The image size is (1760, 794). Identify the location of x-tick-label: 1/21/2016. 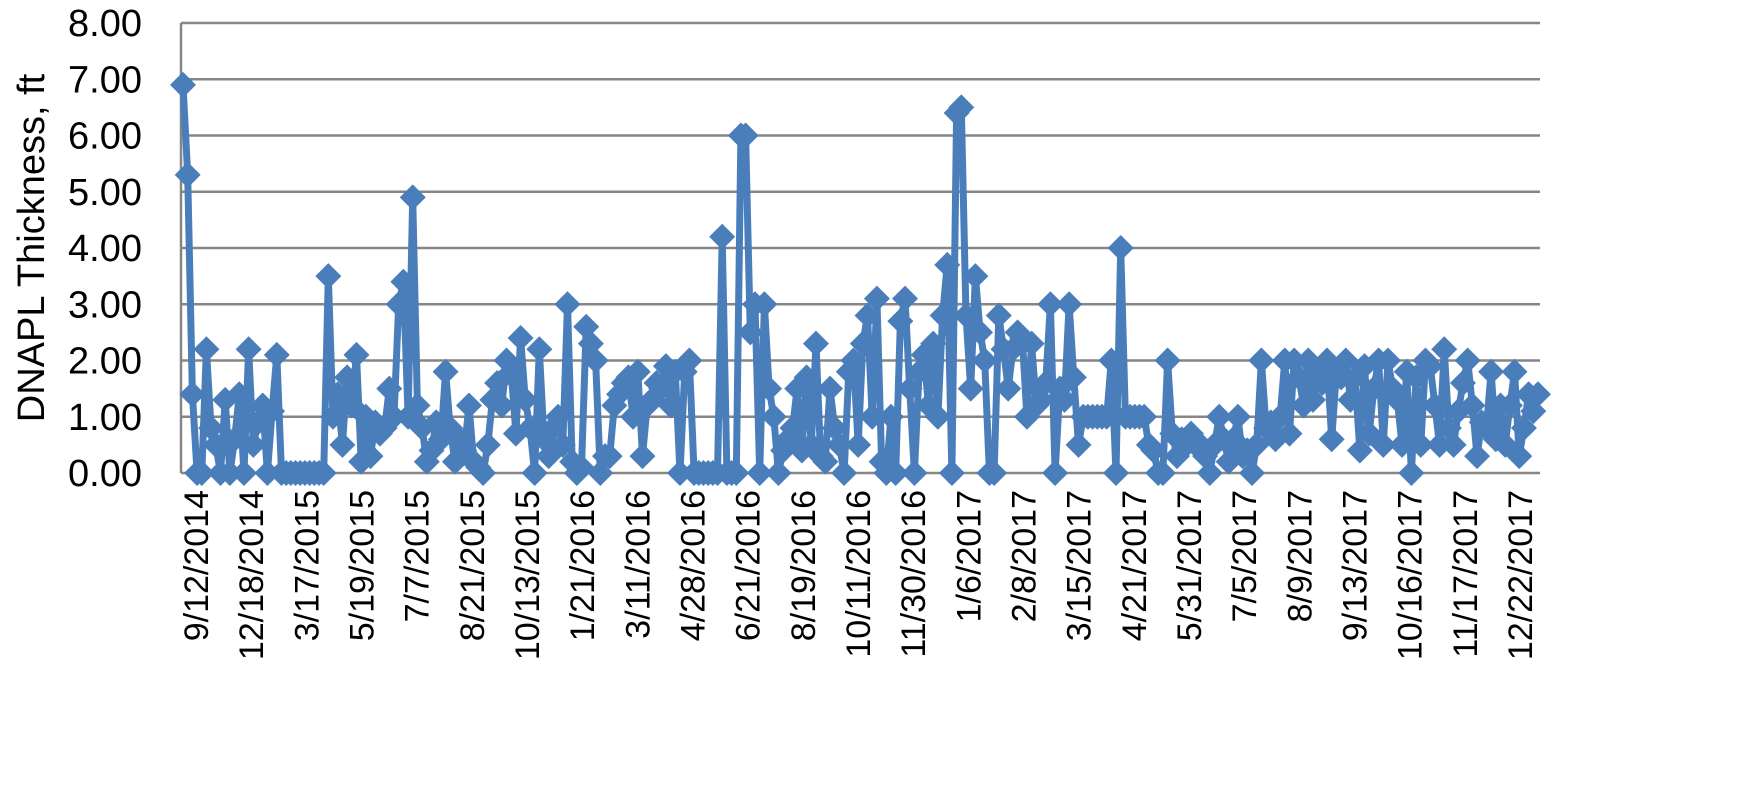
(583, 565).